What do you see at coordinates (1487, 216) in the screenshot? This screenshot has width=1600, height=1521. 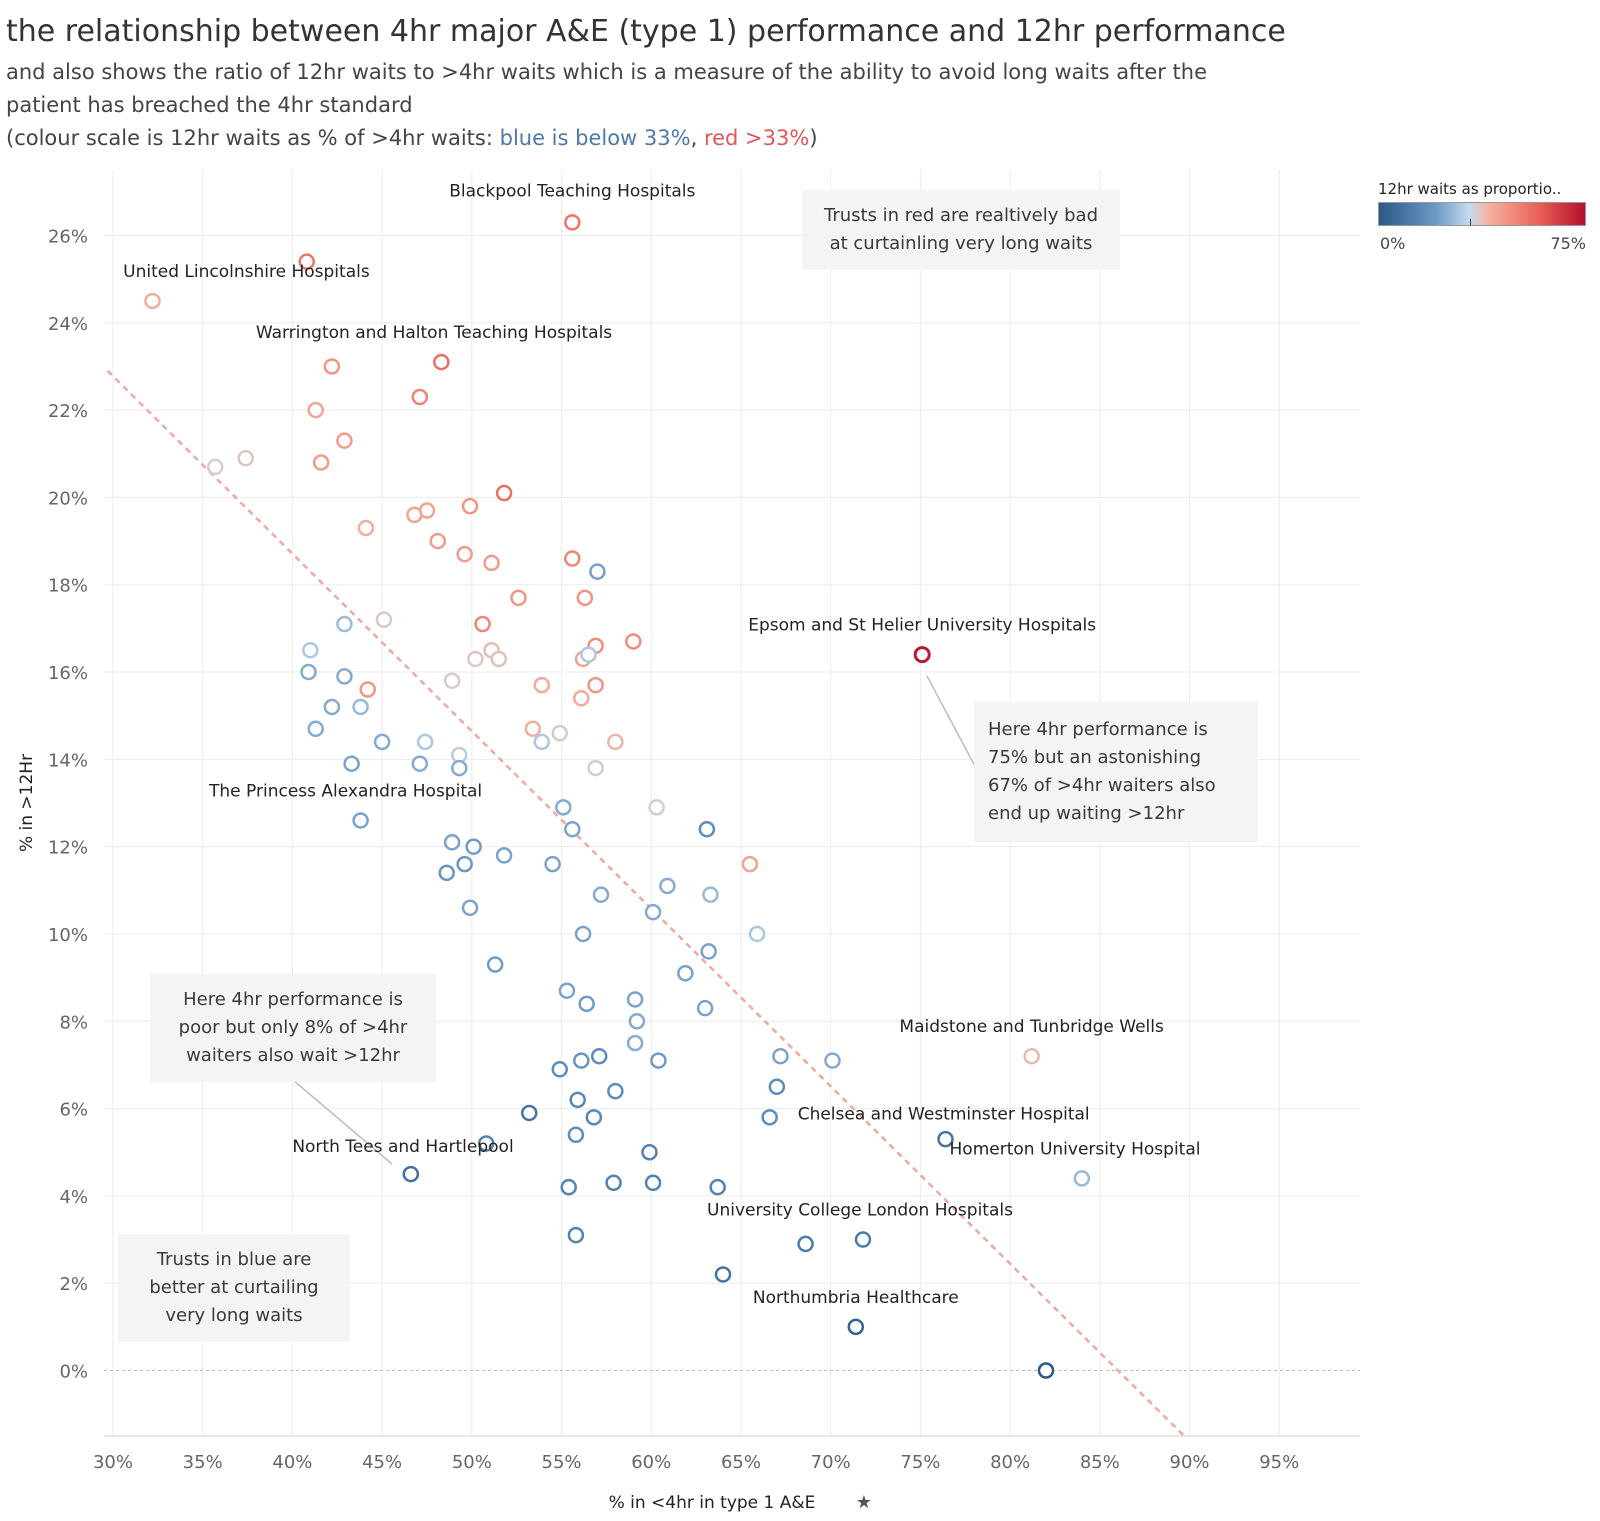 I see `color-legend: 12hr waits as proportio.. 0% 75%` at bounding box center [1487, 216].